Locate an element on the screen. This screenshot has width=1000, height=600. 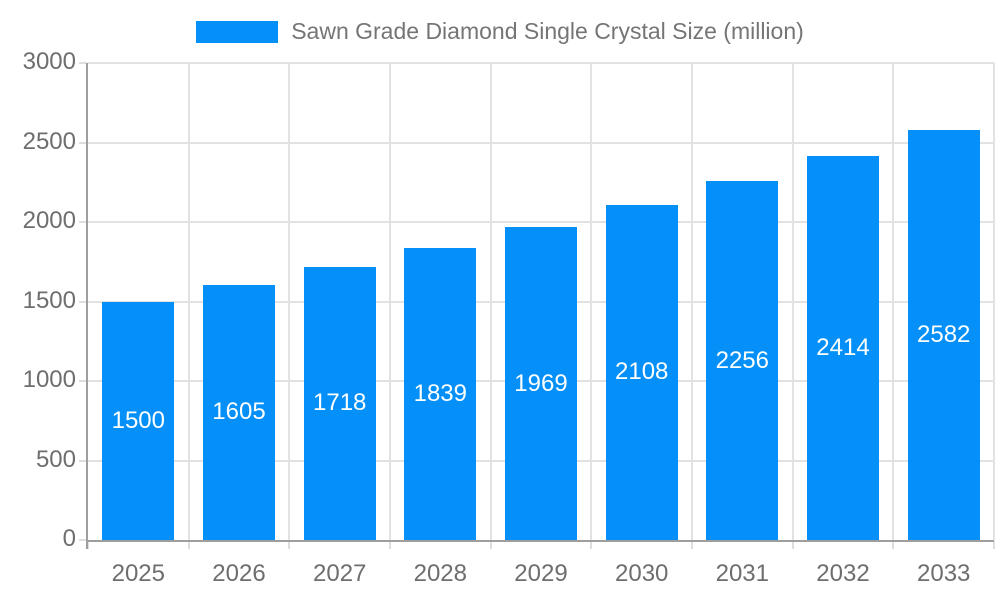
bar-value-label: 2414 is located at coordinates (843, 348).